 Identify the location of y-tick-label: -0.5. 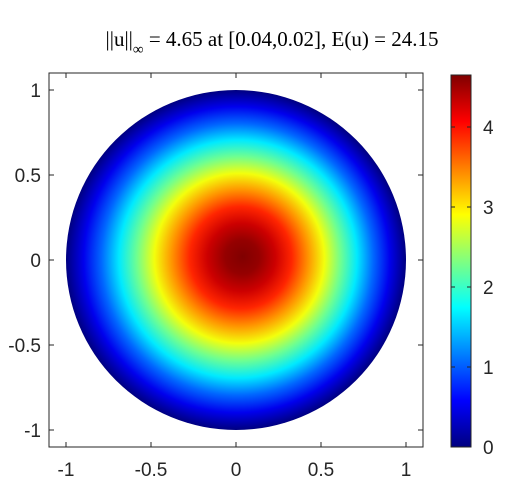
(24, 346).